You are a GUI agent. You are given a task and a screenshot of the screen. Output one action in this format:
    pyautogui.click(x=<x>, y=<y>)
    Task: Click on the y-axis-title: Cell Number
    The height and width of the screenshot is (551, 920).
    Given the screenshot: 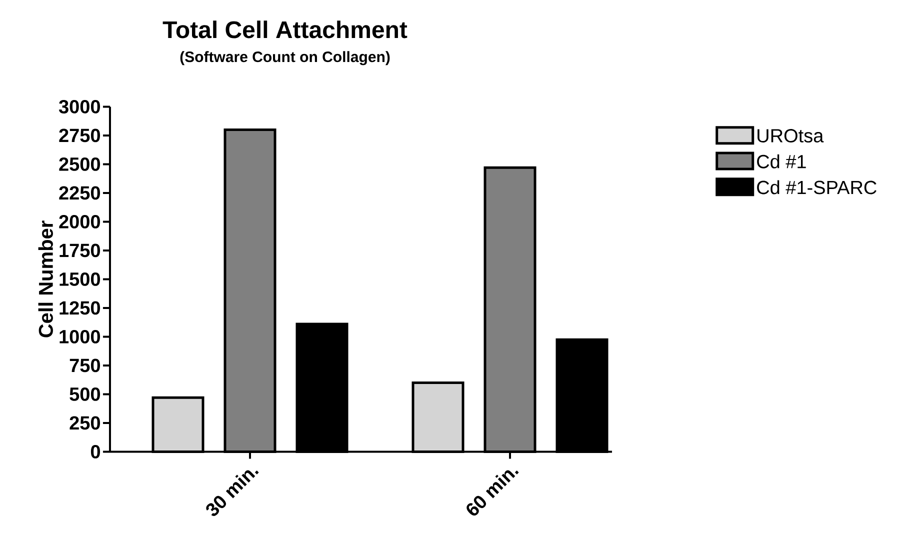 What is the action you would take?
    pyautogui.click(x=45, y=279)
    